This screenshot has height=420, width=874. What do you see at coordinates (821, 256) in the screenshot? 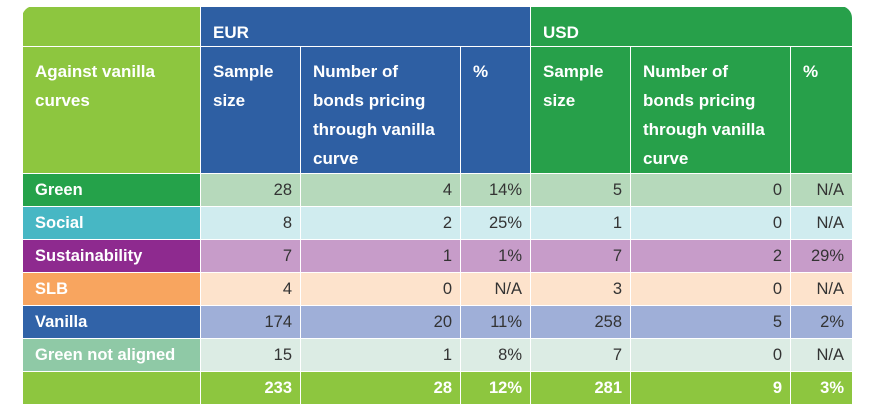
I see `usd-percent: 29%` at bounding box center [821, 256].